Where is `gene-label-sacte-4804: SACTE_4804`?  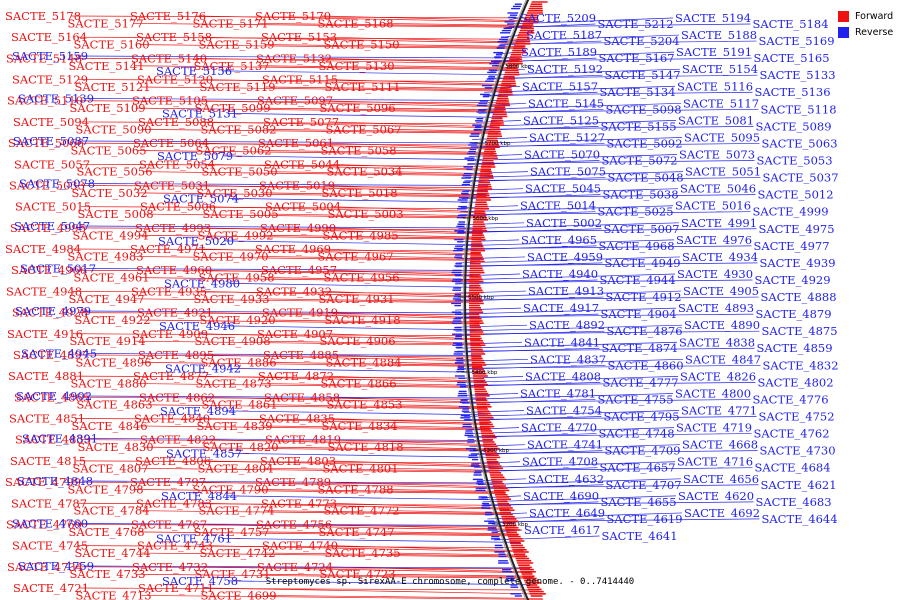
gene-label-sacte-4804: SACTE_4804 is located at coordinates (236, 468).